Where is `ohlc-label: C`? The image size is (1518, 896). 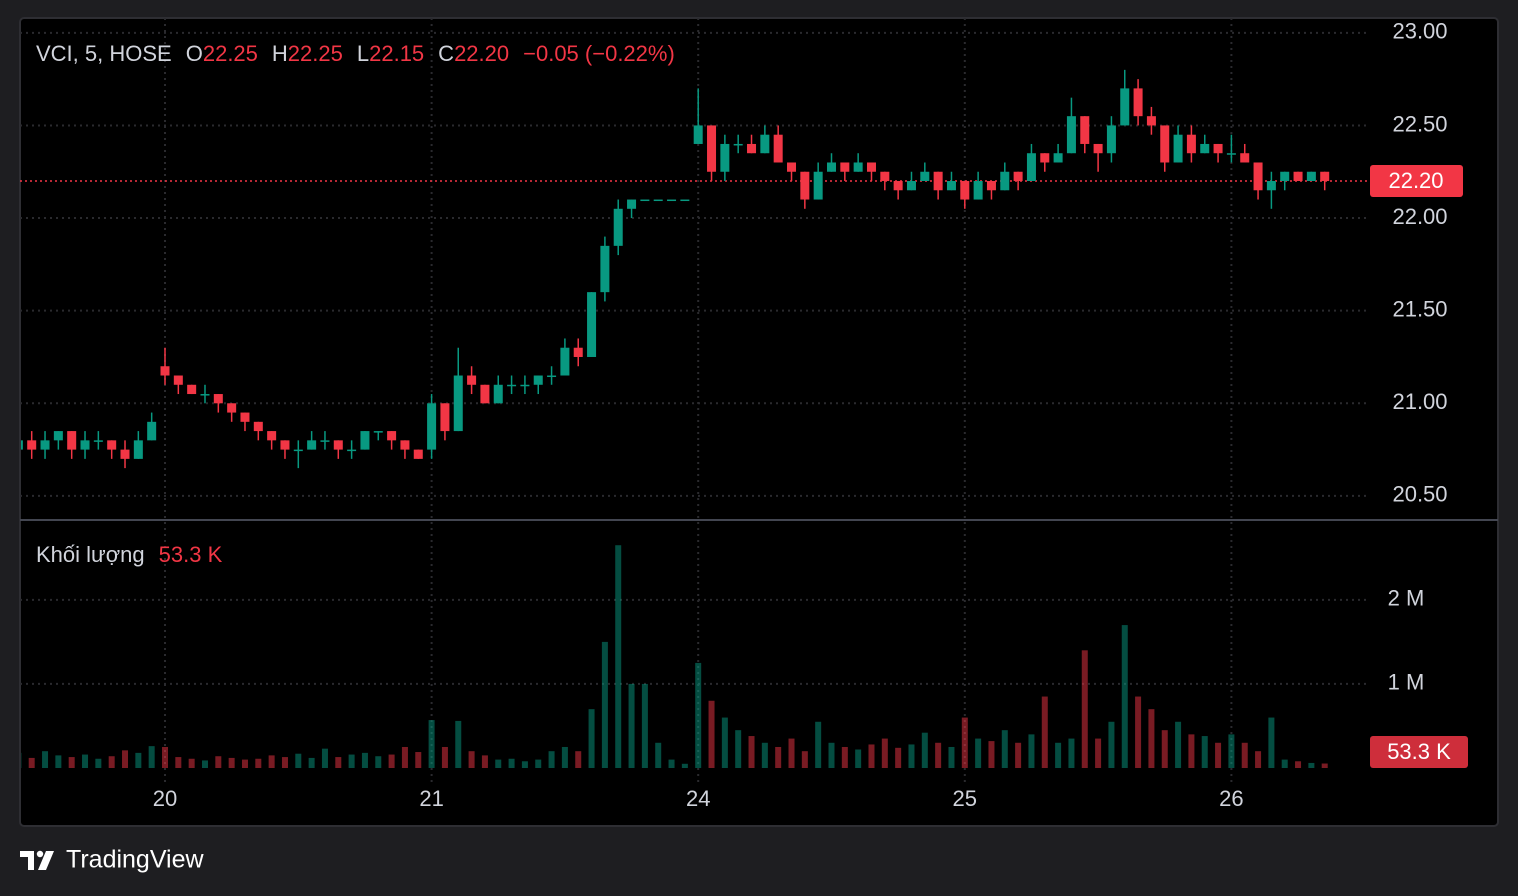 ohlc-label: C is located at coordinates (446, 53).